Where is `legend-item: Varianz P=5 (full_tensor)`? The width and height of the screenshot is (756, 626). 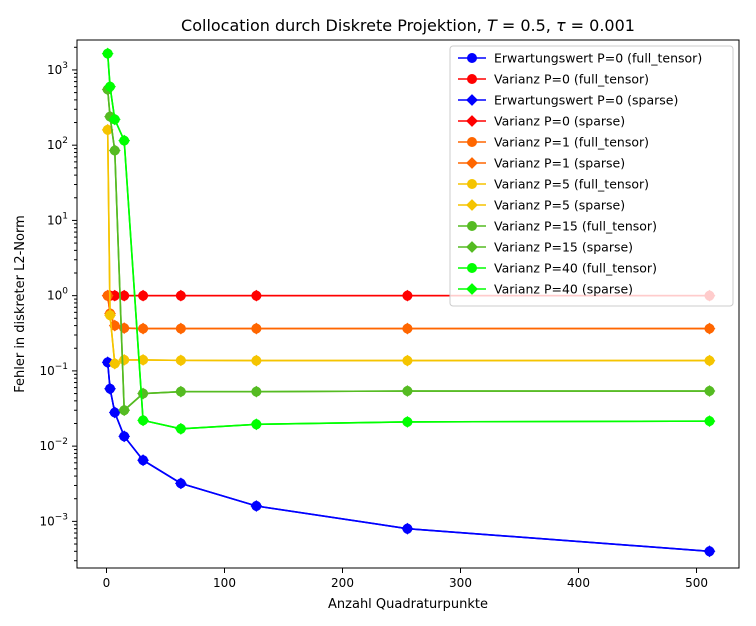
legend-item: Varianz P=5 (full_tensor) is located at coordinates (553, 184).